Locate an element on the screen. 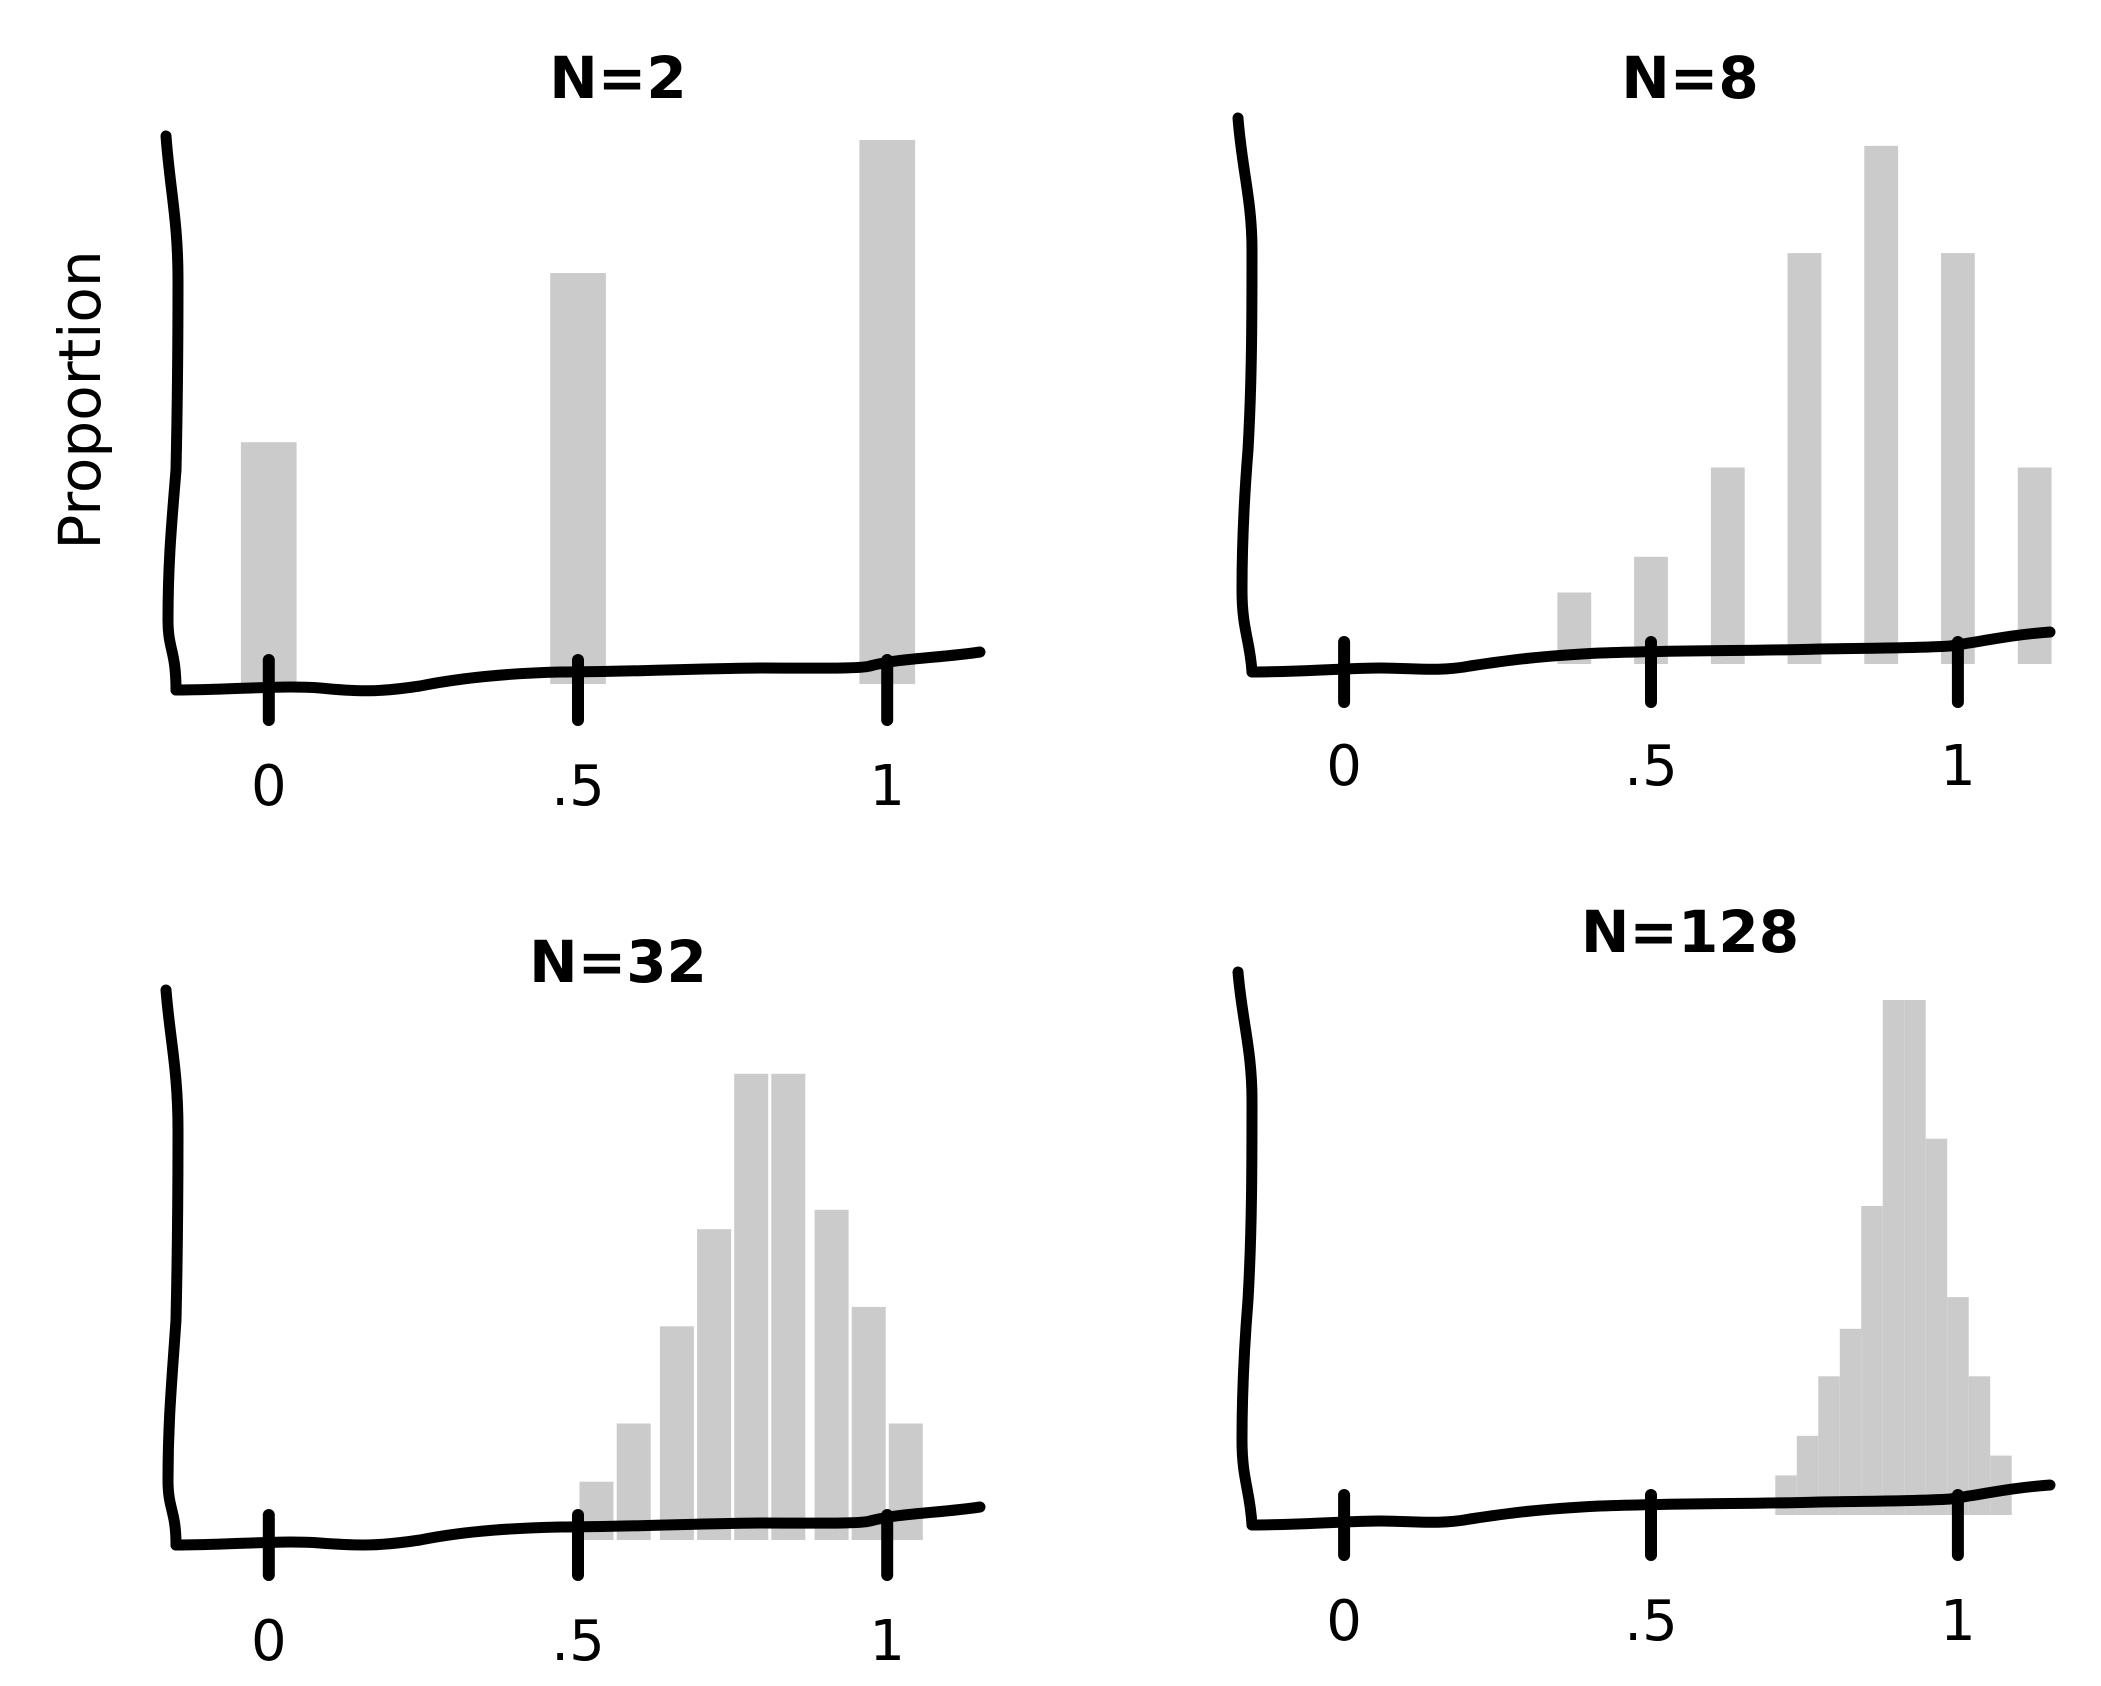  panel-title-n128: N=128 is located at coordinates (1690, 932).